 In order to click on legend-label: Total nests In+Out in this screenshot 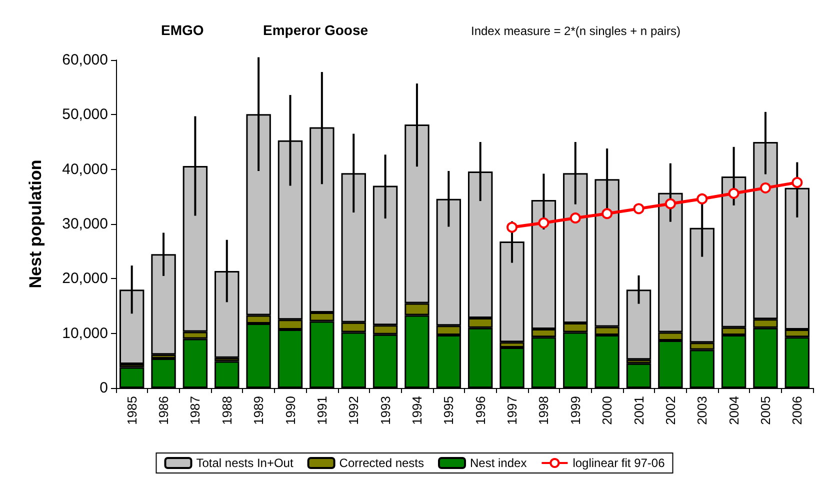, I will do `click(245, 463)`.